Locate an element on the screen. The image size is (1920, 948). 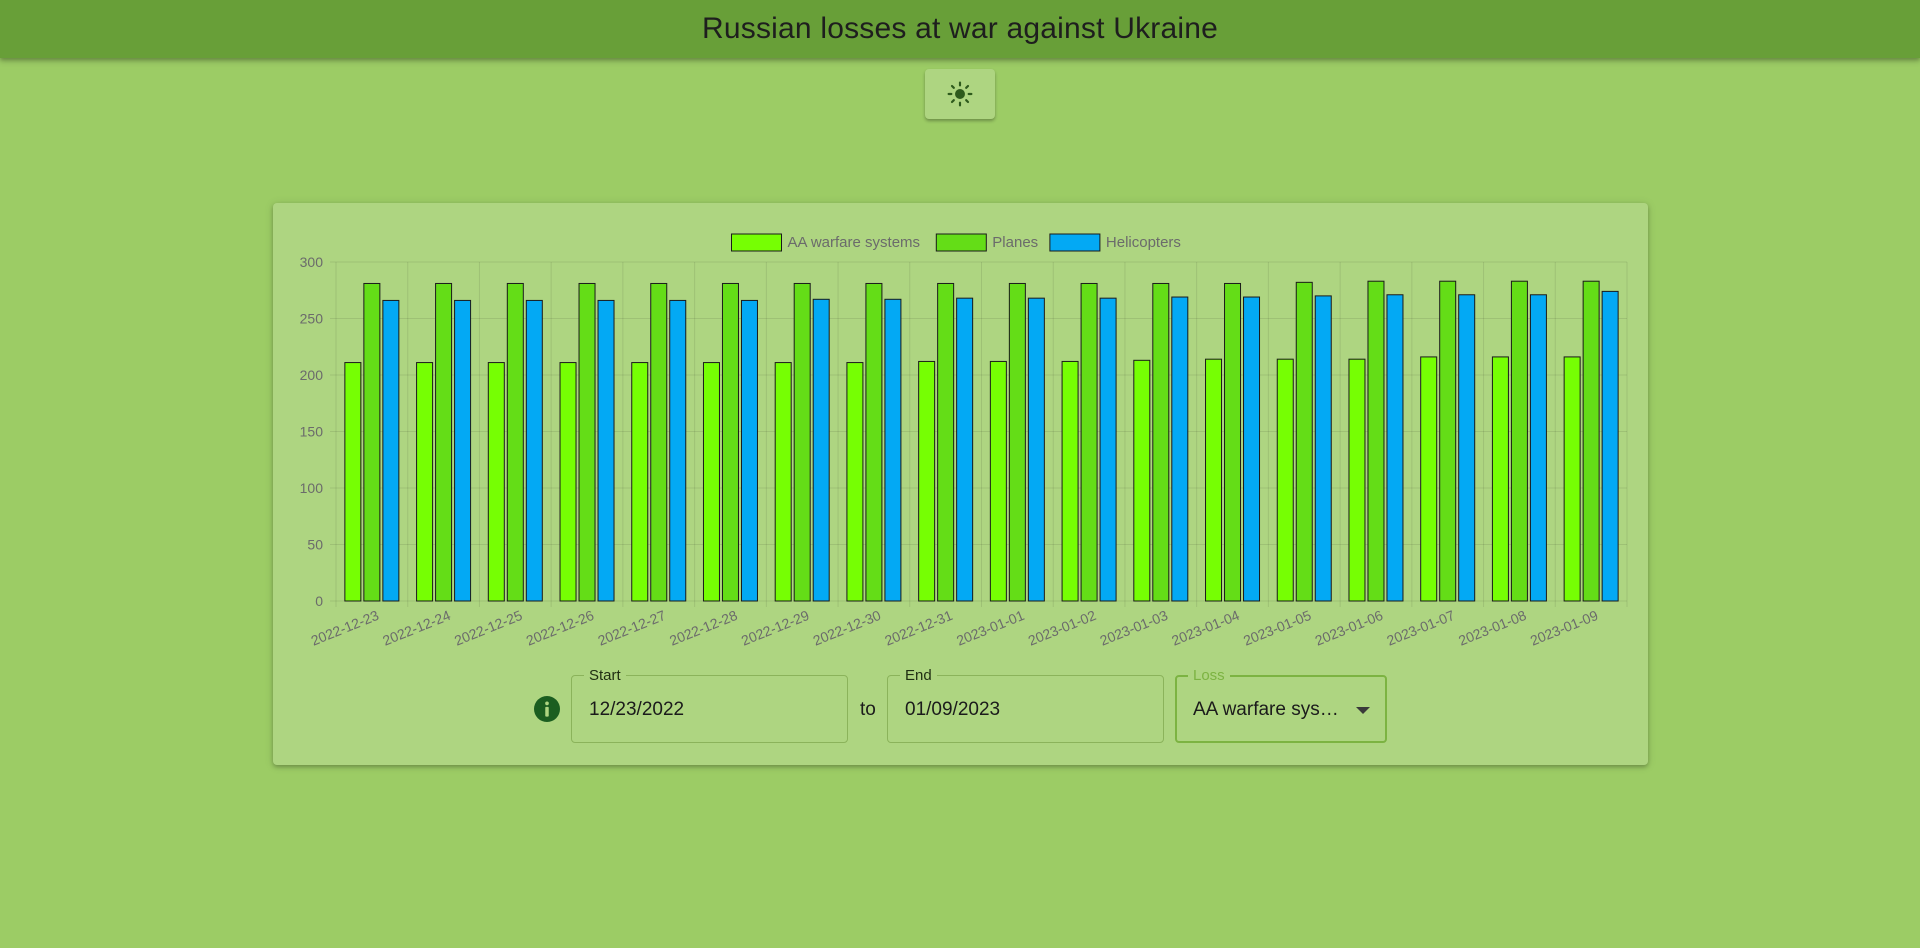
x-tick-label: 2022-12-24 is located at coordinates (416, 628).